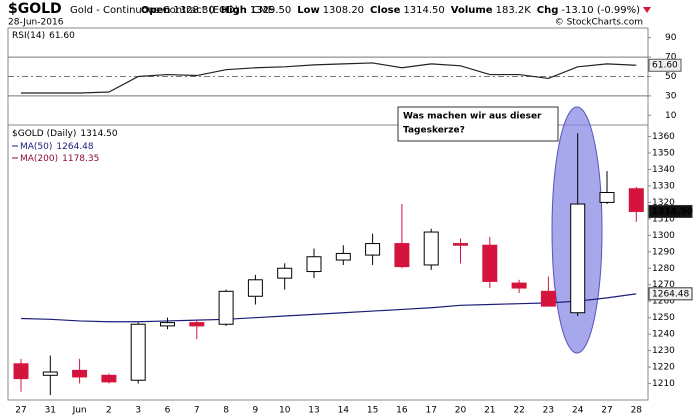 The height and width of the screenshot is (420, 694). Describe the element at coordinates (671, 96) in the screenshot. I see `y-tick-label: 30` at that location.